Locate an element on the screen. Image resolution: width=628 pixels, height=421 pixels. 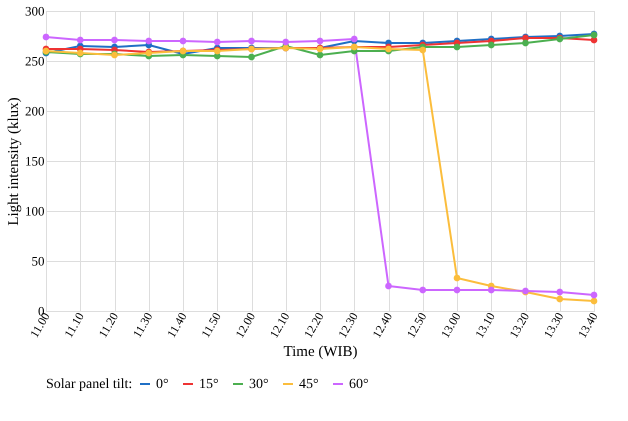
y-tick-label: 150 is located at coordinates (34, 161).